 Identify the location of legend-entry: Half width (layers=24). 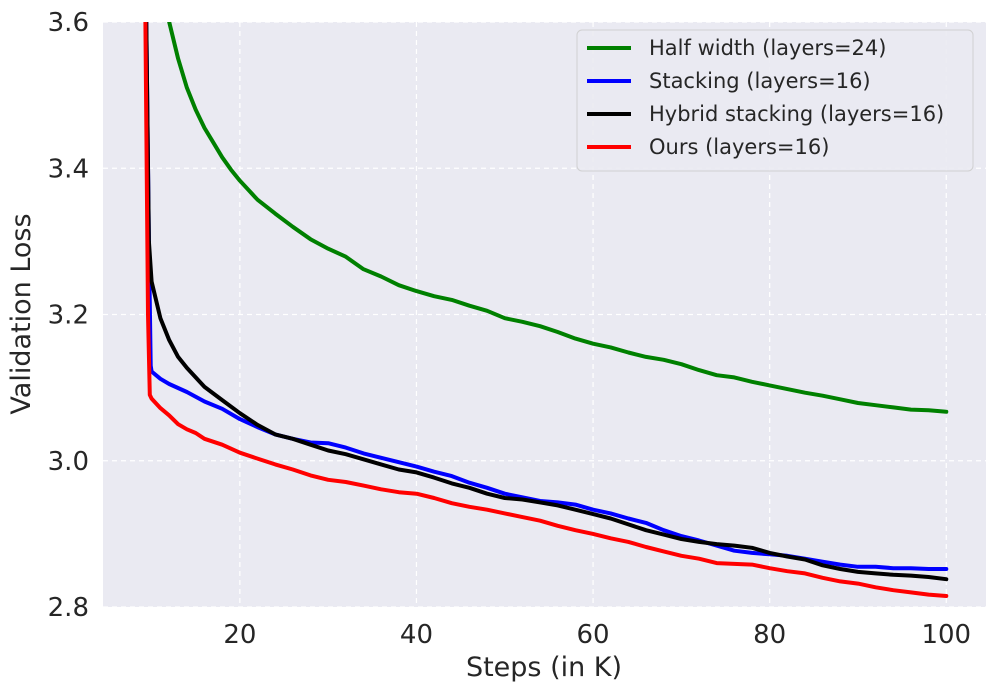
(767, 48).